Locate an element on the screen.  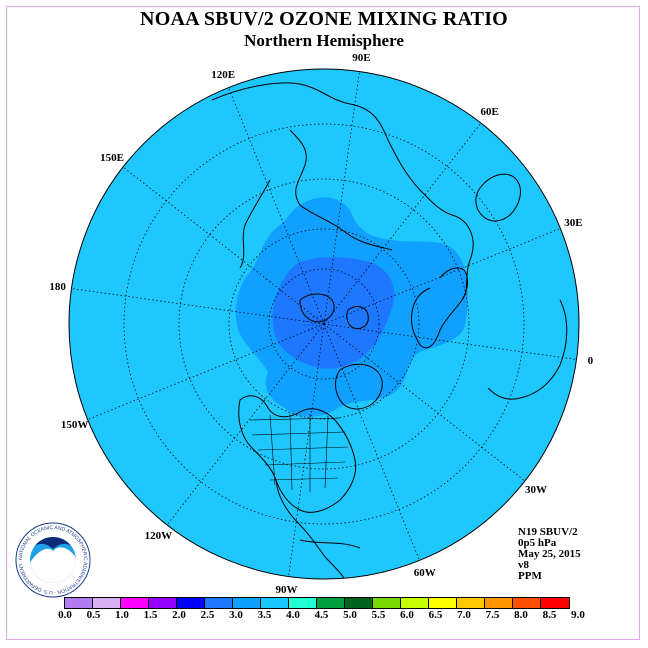
colorbar-tick-label: 0.0 is located at coordinates (65, 615).